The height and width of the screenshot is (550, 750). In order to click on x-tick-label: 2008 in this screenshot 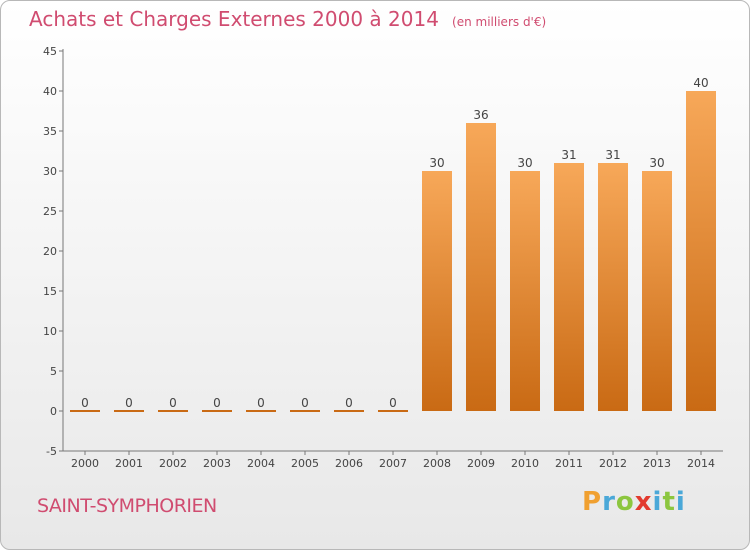, I will do `click(437, 463)`.